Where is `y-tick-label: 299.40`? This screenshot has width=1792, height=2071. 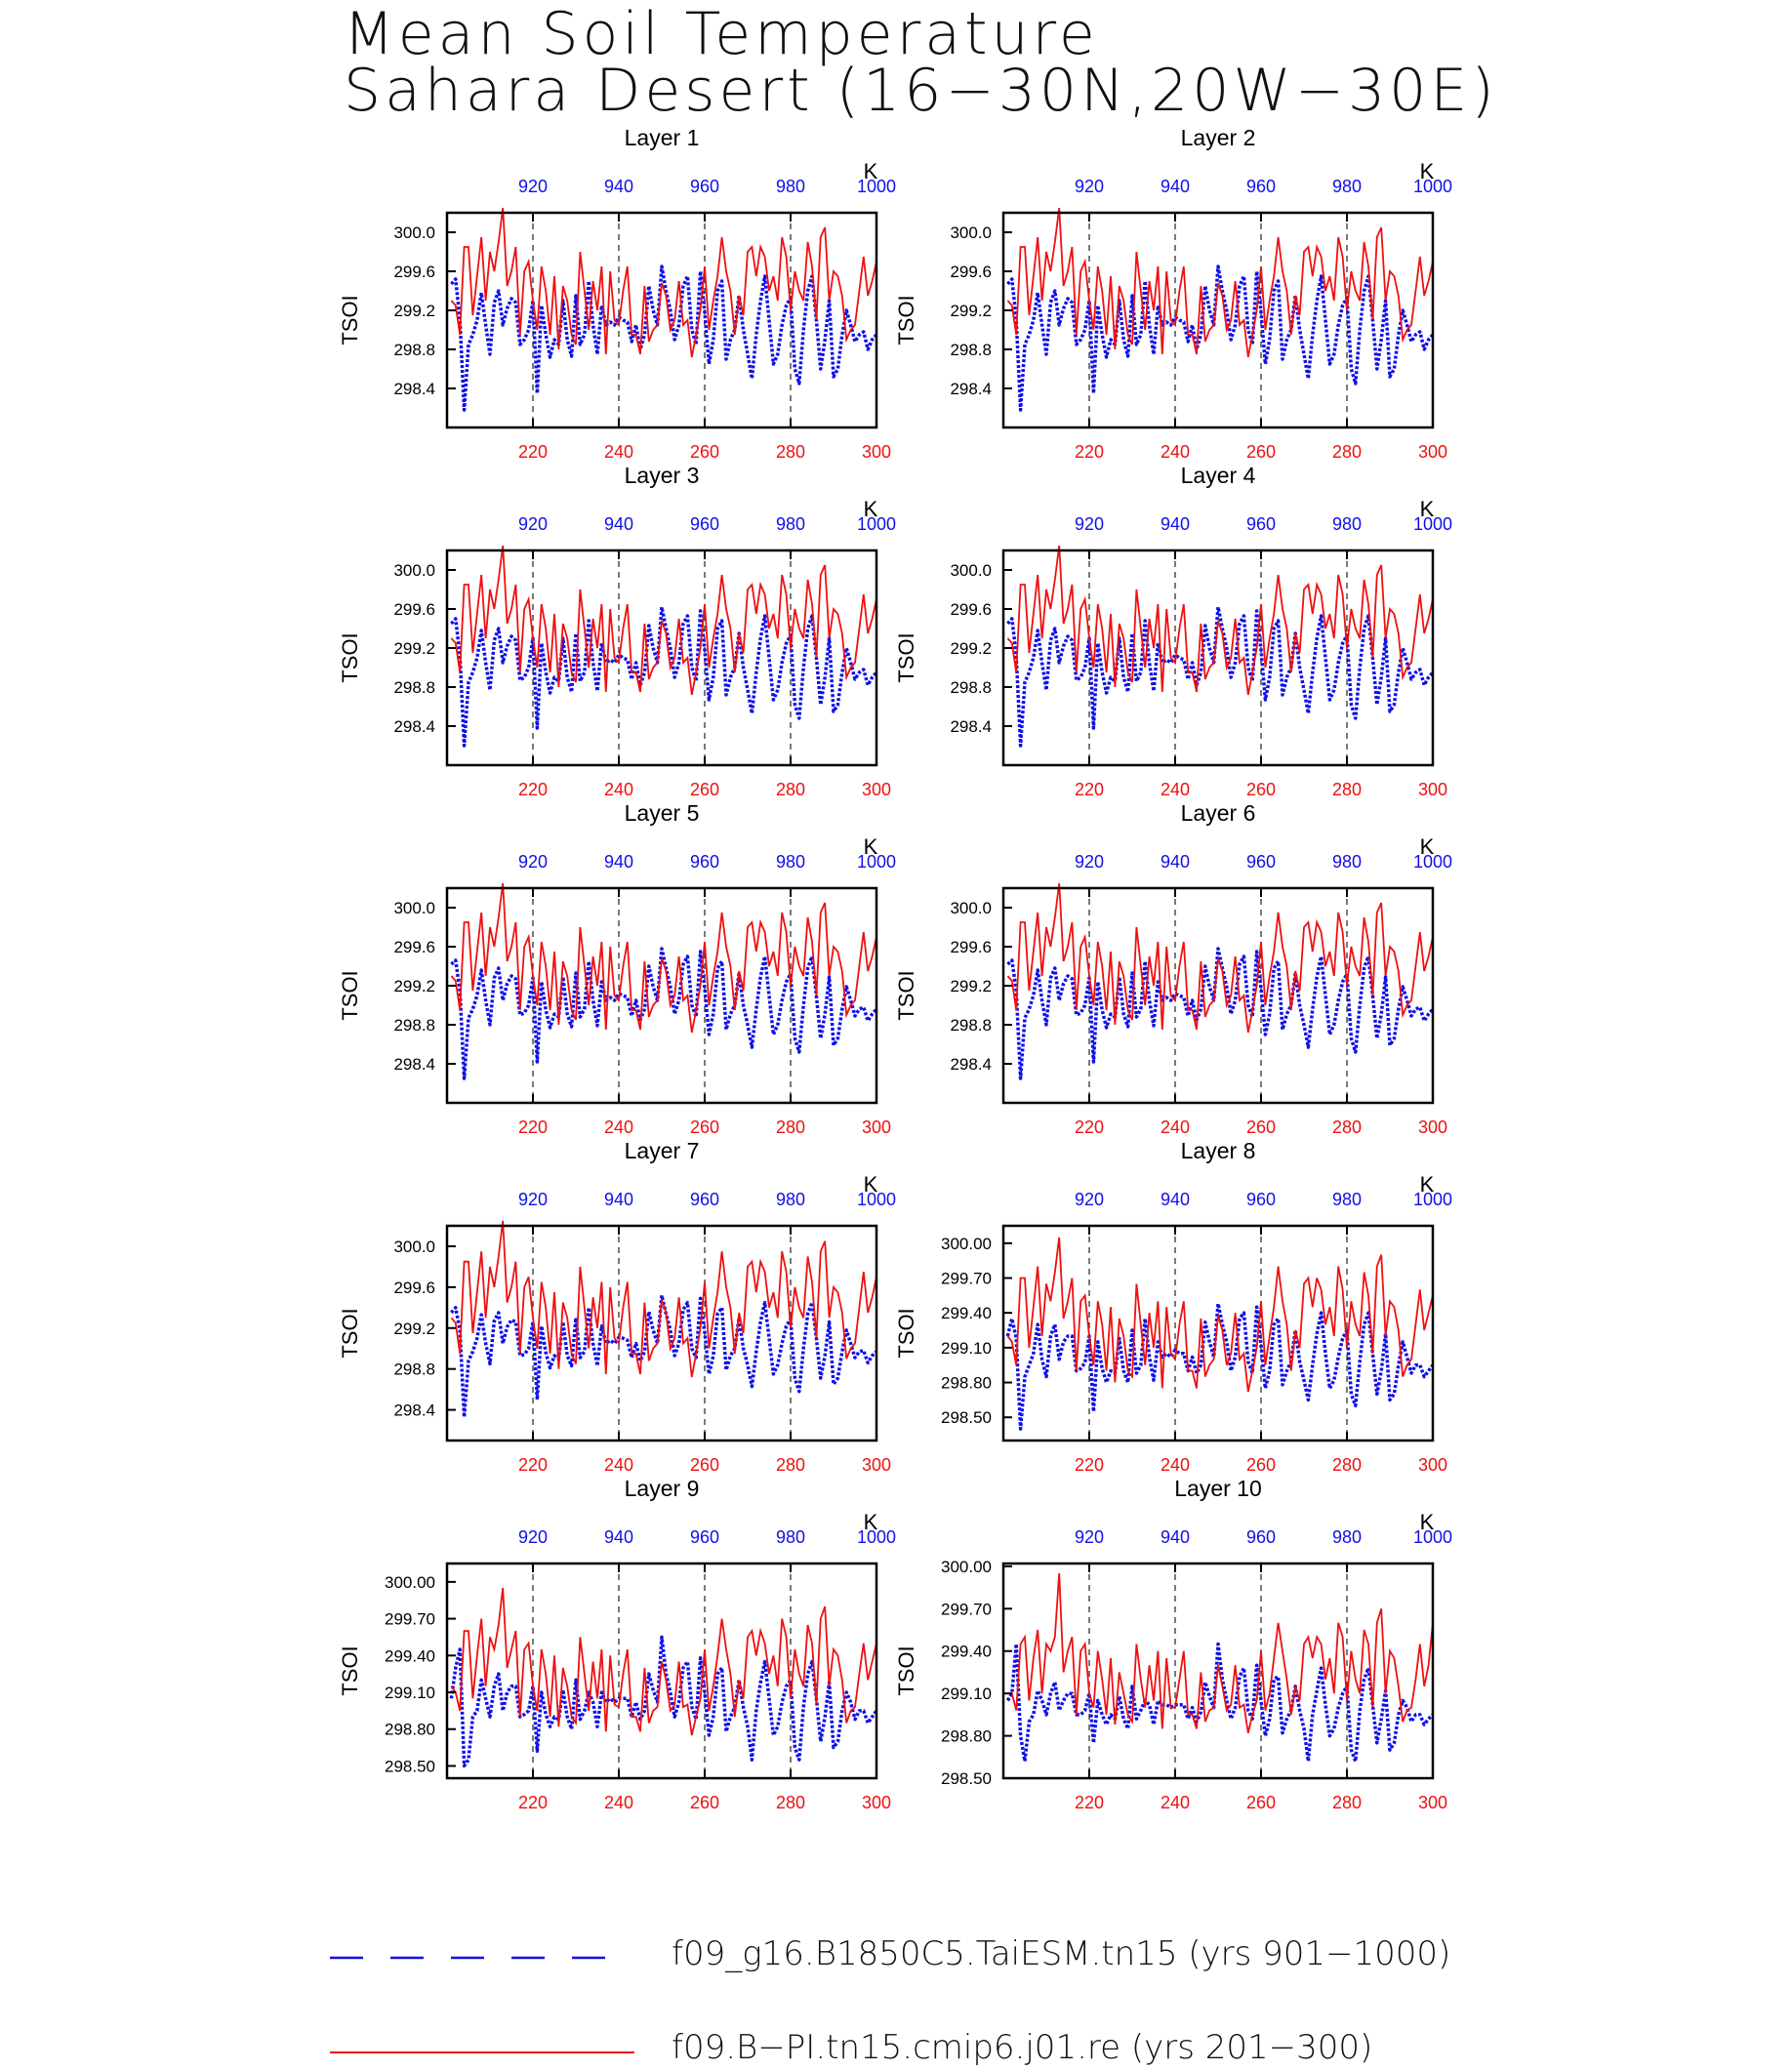
y-tick-label: 299.40 is located at coordinates (410, 1655).